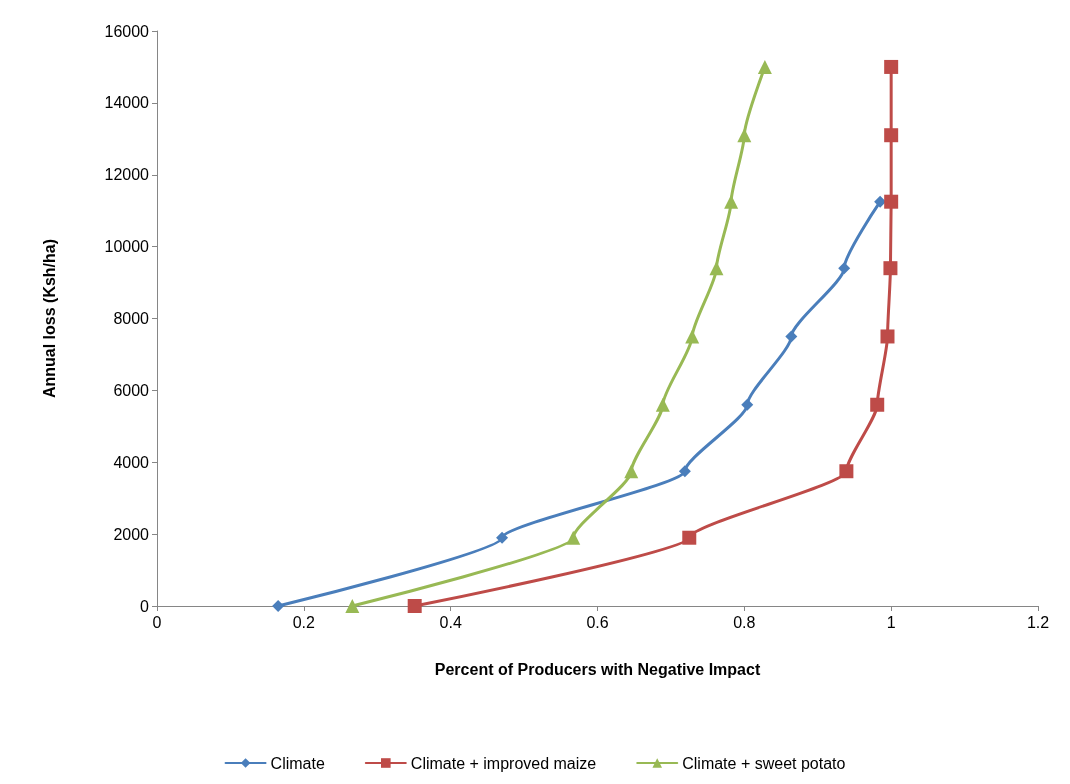 This screenshot has height=784, width=1070. What do you see at coordinates (127, 247) in the screenshot?
I see `y-tick-label: 10000` at bounding box center [127, 247].